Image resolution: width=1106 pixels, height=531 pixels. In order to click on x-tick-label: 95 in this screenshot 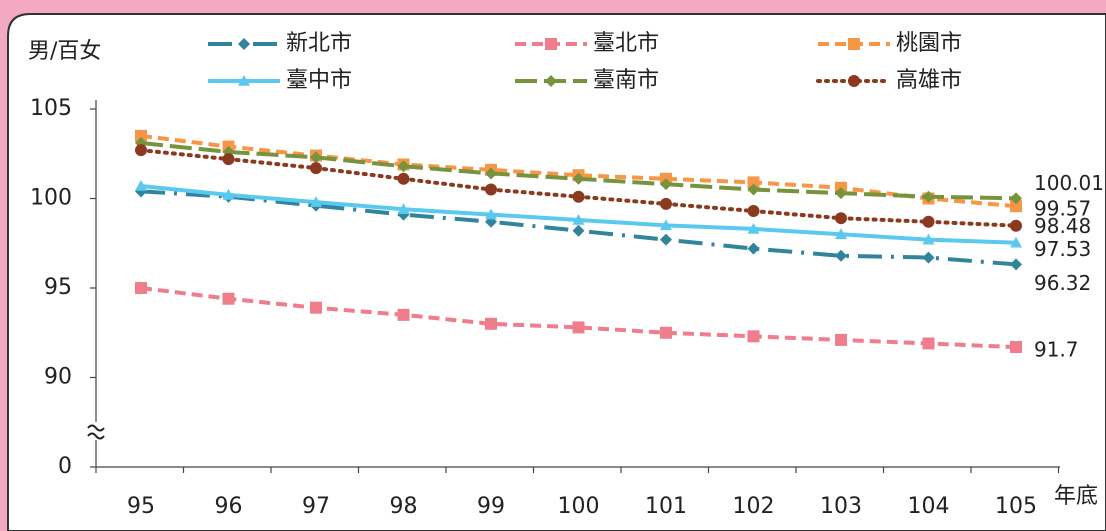, I will do `click(141, 506)`.